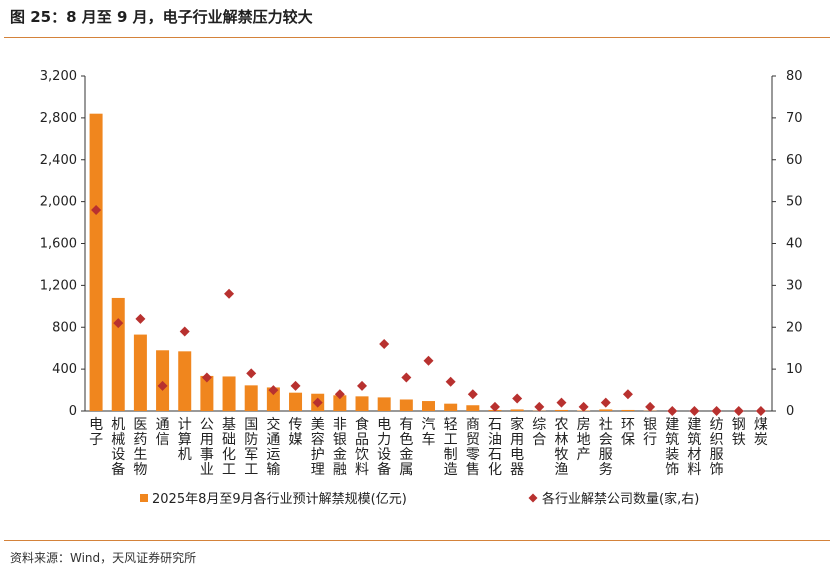 Image resolution: width=835 pixels, height=574 pixels. What do you see at coordinates (561, 447) in the screenshot?
I see `category-label: 农林牧渔` at bounding box center [561, 447].